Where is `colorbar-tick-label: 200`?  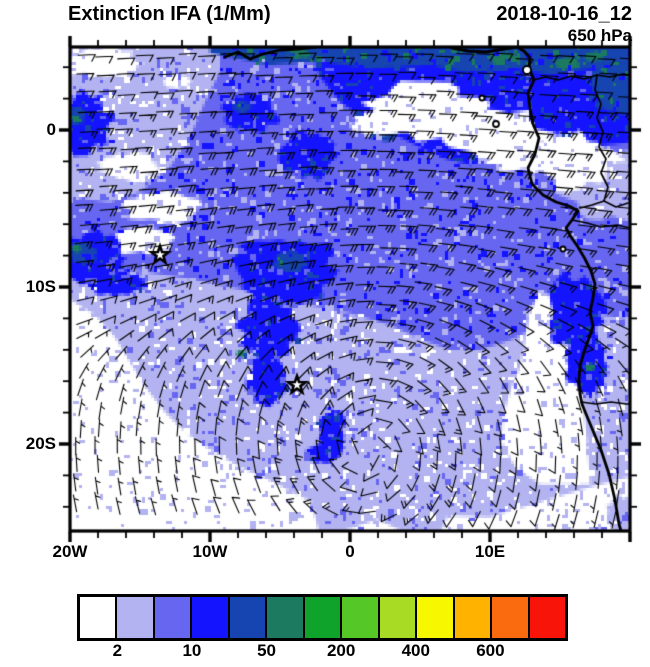 colorbar-tick-label: 200 is located at coordinates (341, 650).